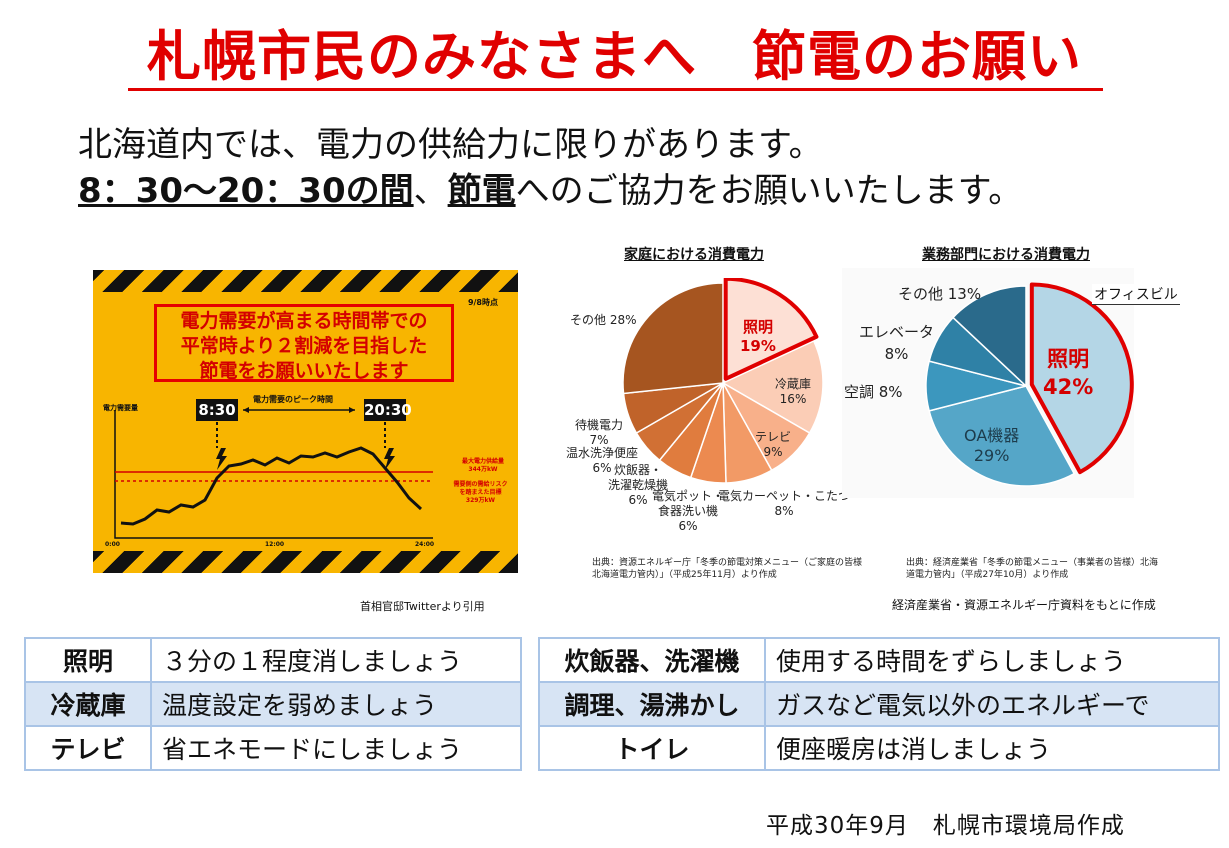 The height and width of the screenshot is (848, 1229). What do you see at coordinates (945, 826) in the screenshot?
I see `footer-credit: 平成30年9月 札幌市環境局作成` at bounding box center [945, 826].